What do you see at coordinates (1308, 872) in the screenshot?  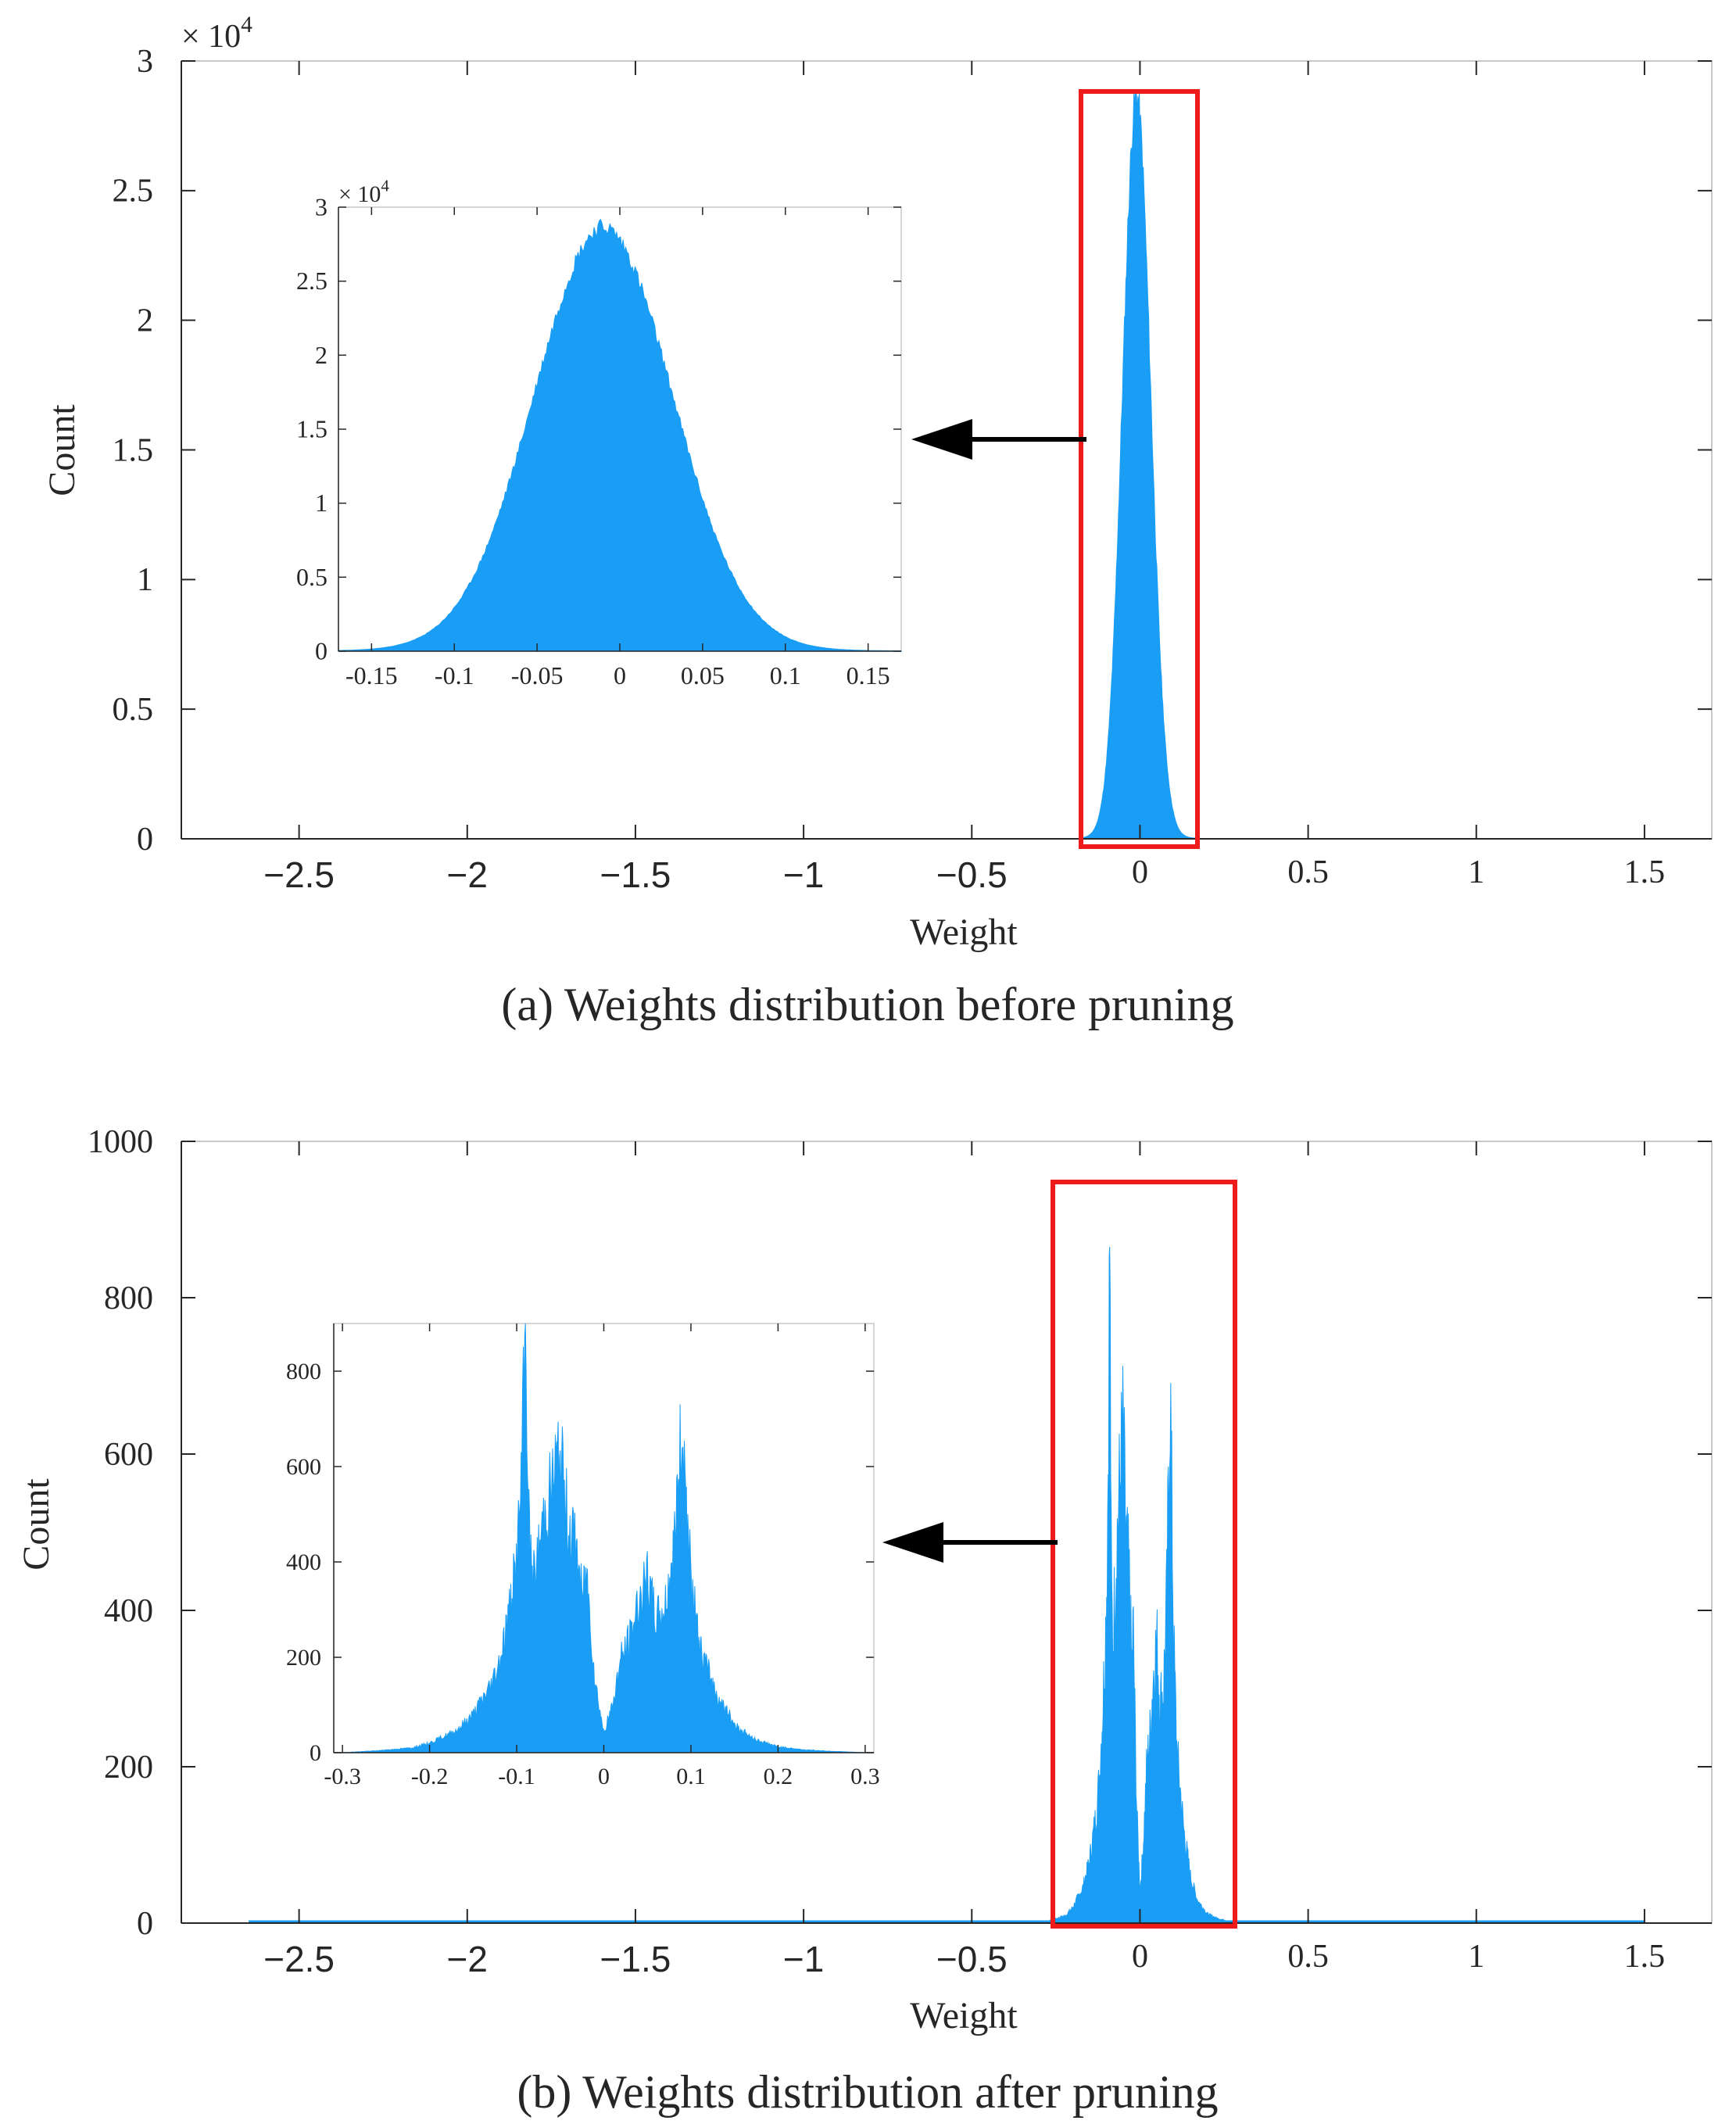 I see `a-x-tick-label: 0.5` at bounding box center [1308, 872].